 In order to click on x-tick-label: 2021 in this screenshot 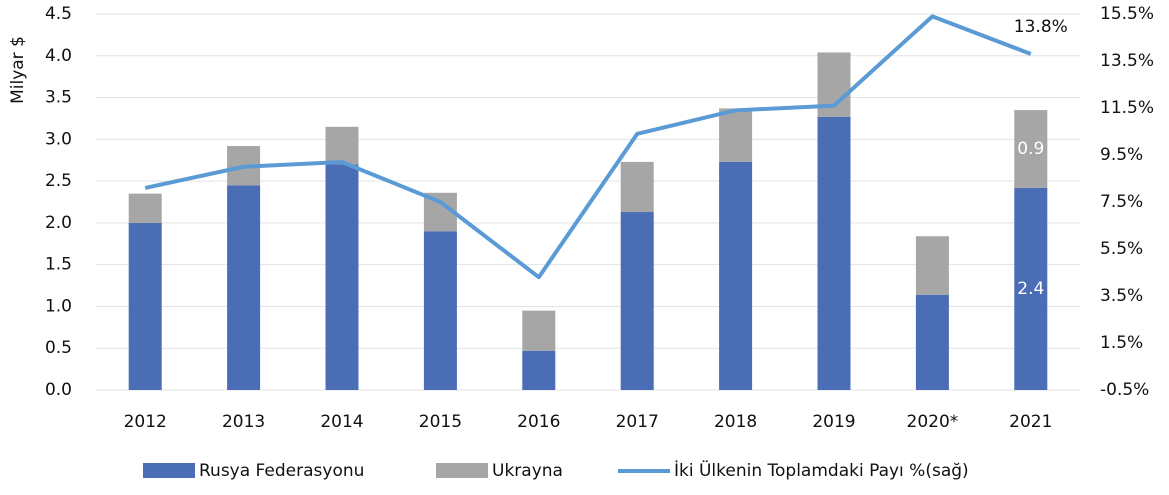, I will do `click(1030, 422)`.